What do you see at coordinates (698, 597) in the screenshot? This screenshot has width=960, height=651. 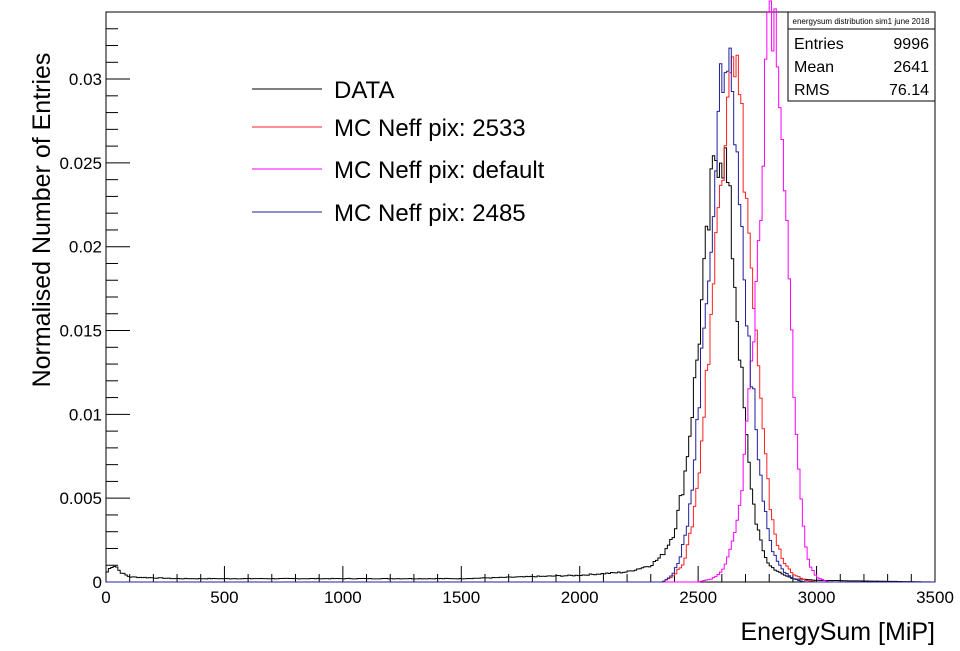 I see `x-tick-label: 2500` at bounding box center [698, 597].